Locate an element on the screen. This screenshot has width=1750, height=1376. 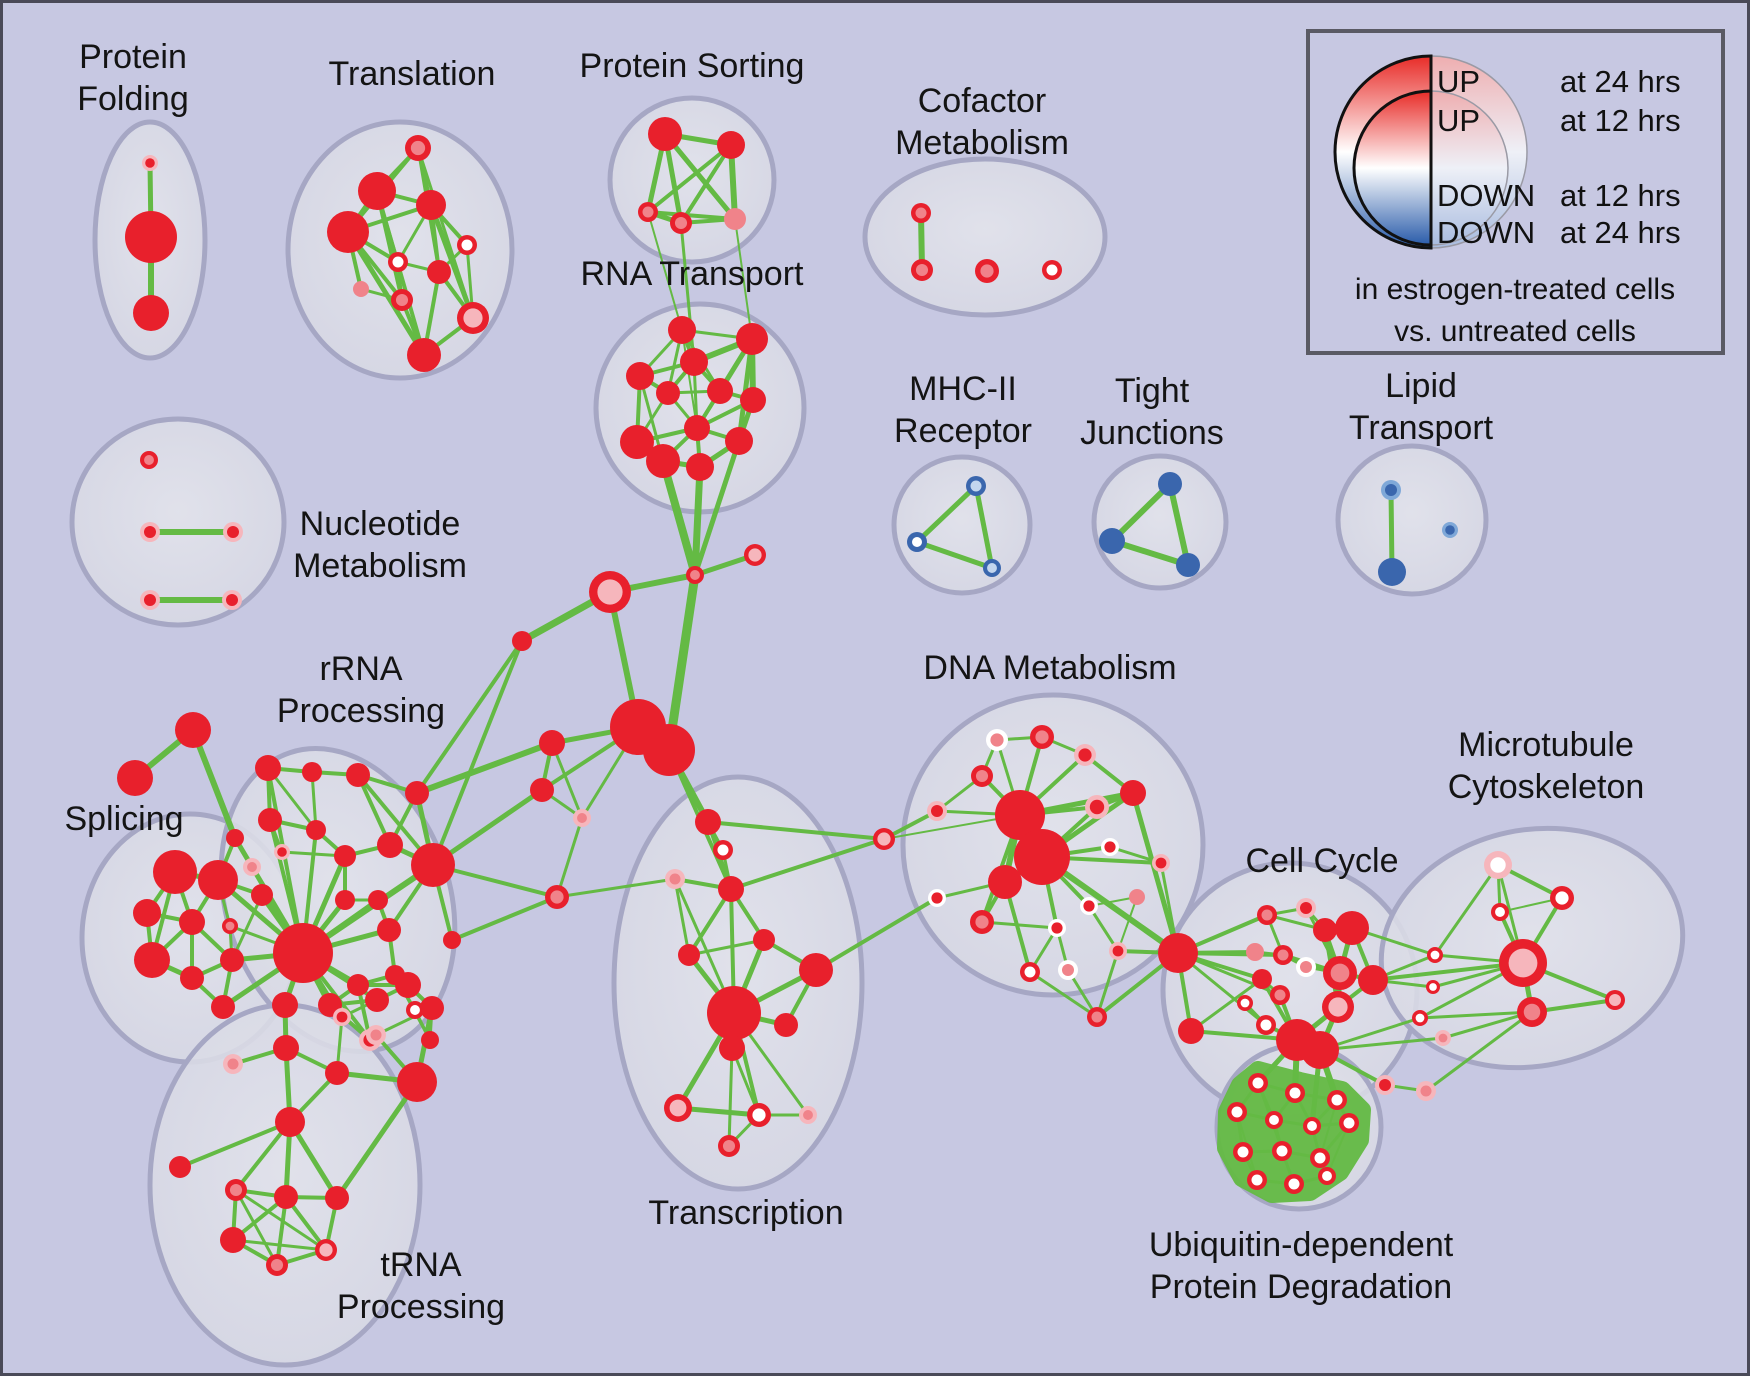
node-st2 is located at coordinates (235, 838).